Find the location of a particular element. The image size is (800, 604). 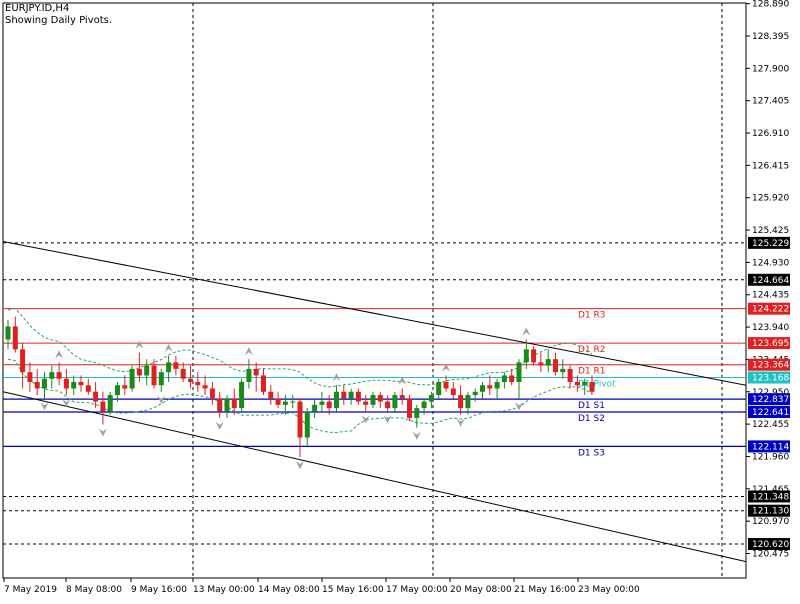

price-tag-label: 122.641 is located at coordinates (770, 413).